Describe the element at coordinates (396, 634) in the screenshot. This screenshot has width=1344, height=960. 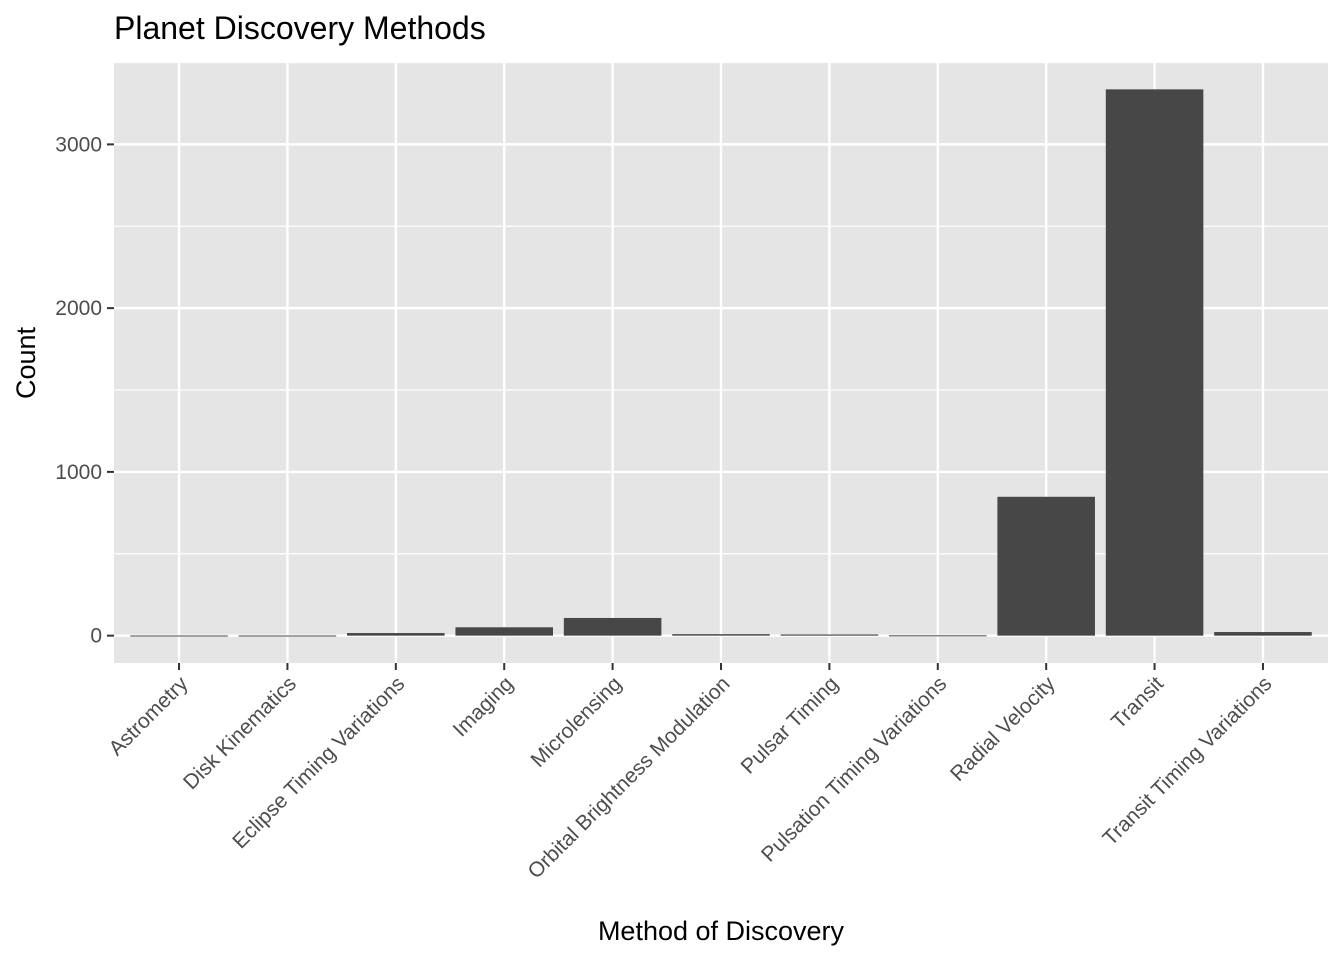
I see `bar-eclipse-timing-variations` at that location.